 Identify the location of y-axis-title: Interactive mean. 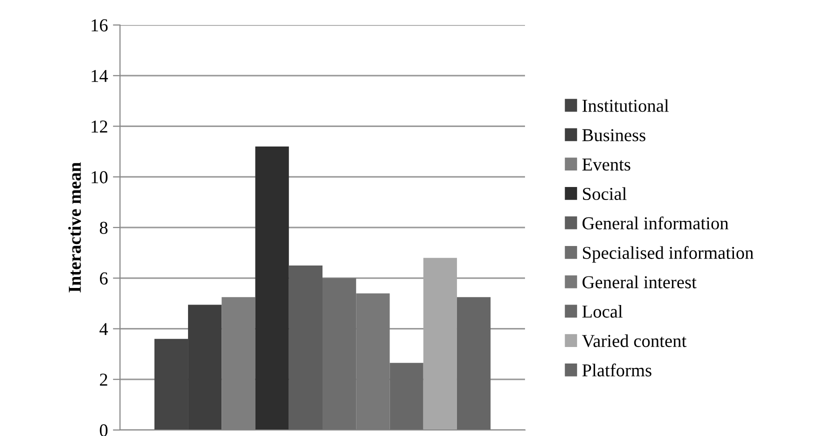
(74, 227).